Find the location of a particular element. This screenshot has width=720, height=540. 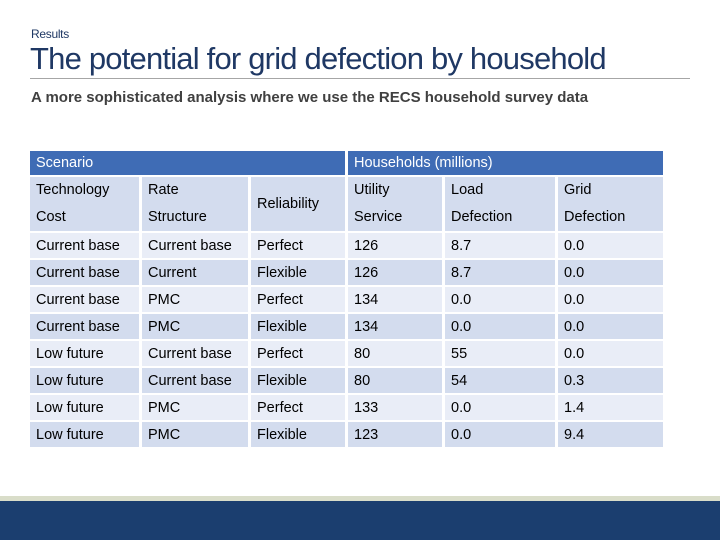

table-row: Low future PMC Perfect 133 0.0 1.4 is located at coordinates (348, 408).